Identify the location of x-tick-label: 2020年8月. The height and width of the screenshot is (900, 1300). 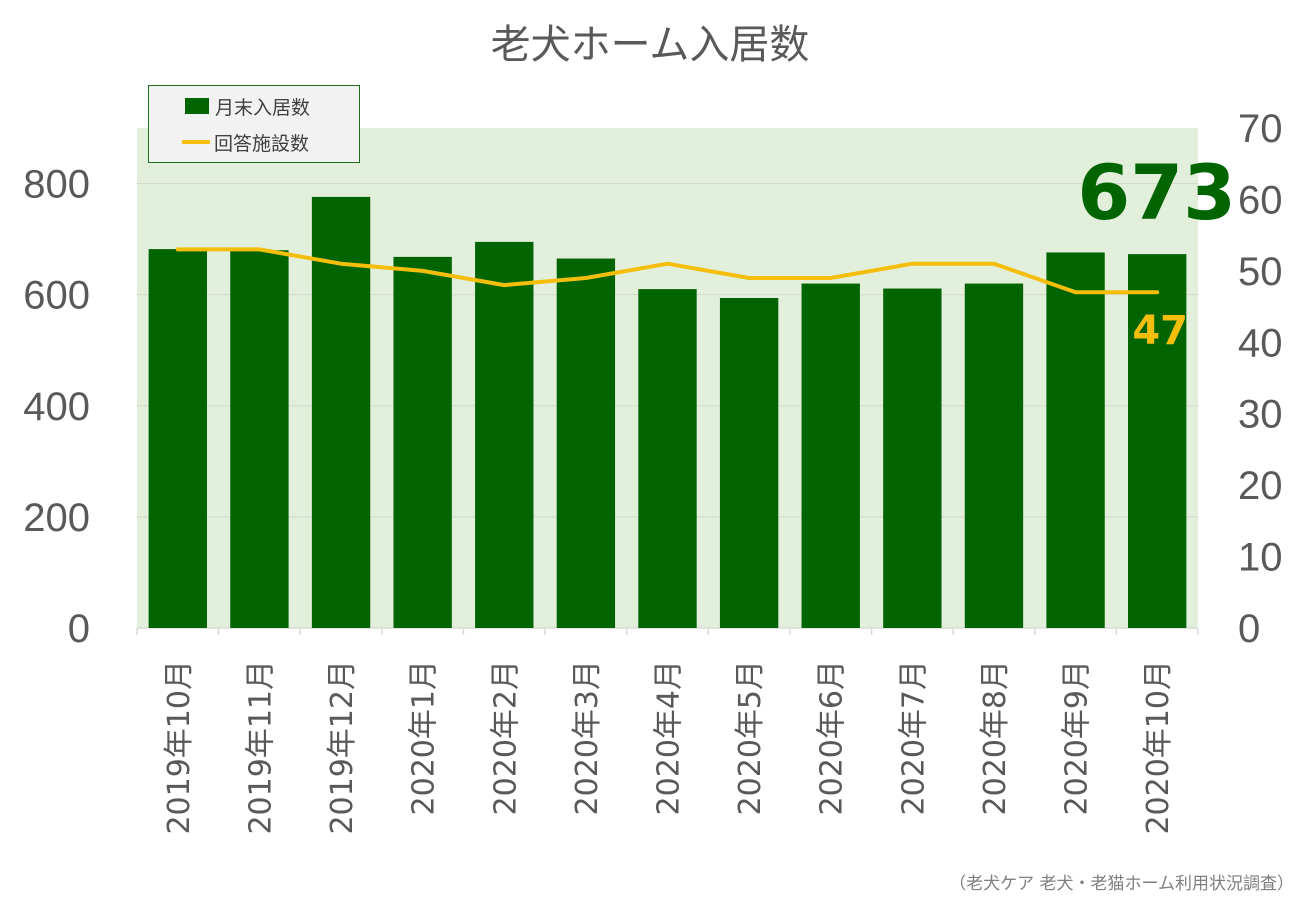
(995, 737).